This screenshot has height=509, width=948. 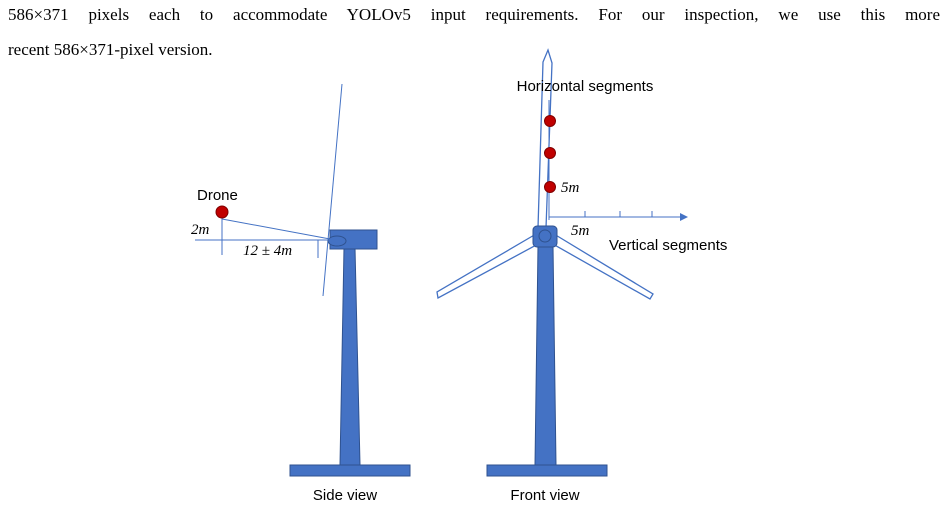 What do you see at coordinates (684, 217) in the screenshot?
I see `arrowhead` at bounding box center [684, 217].